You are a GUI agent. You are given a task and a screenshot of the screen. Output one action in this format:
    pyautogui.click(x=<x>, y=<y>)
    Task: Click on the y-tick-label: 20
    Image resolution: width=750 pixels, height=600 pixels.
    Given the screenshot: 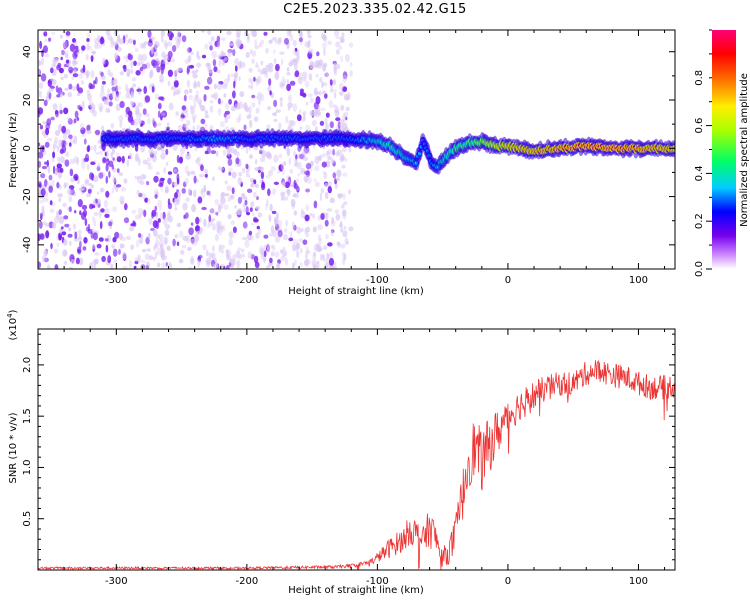 What is the action you would take?
    pyautogui.click(x=27, y=100)
    